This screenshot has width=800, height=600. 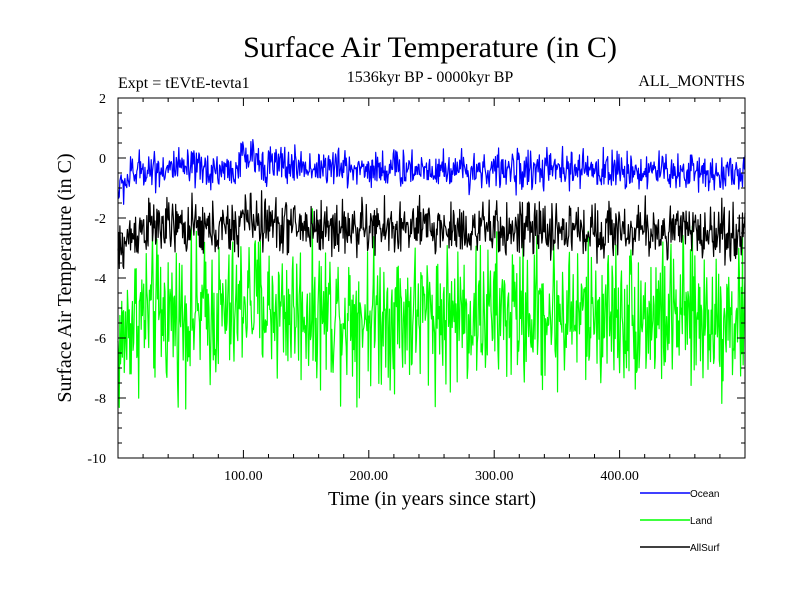 I want to click on series-line-ocean, so click(x=431, y=171).